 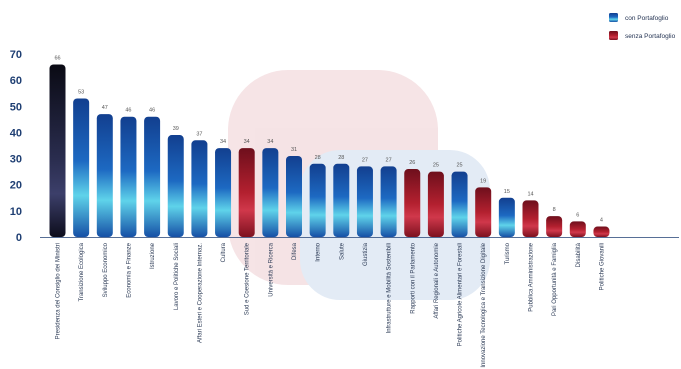 What do you see at coordinates (106, 269) in the screenshot?
I see `x-tick-label: Sviluppo Economico` at bounding box center [106, 269].